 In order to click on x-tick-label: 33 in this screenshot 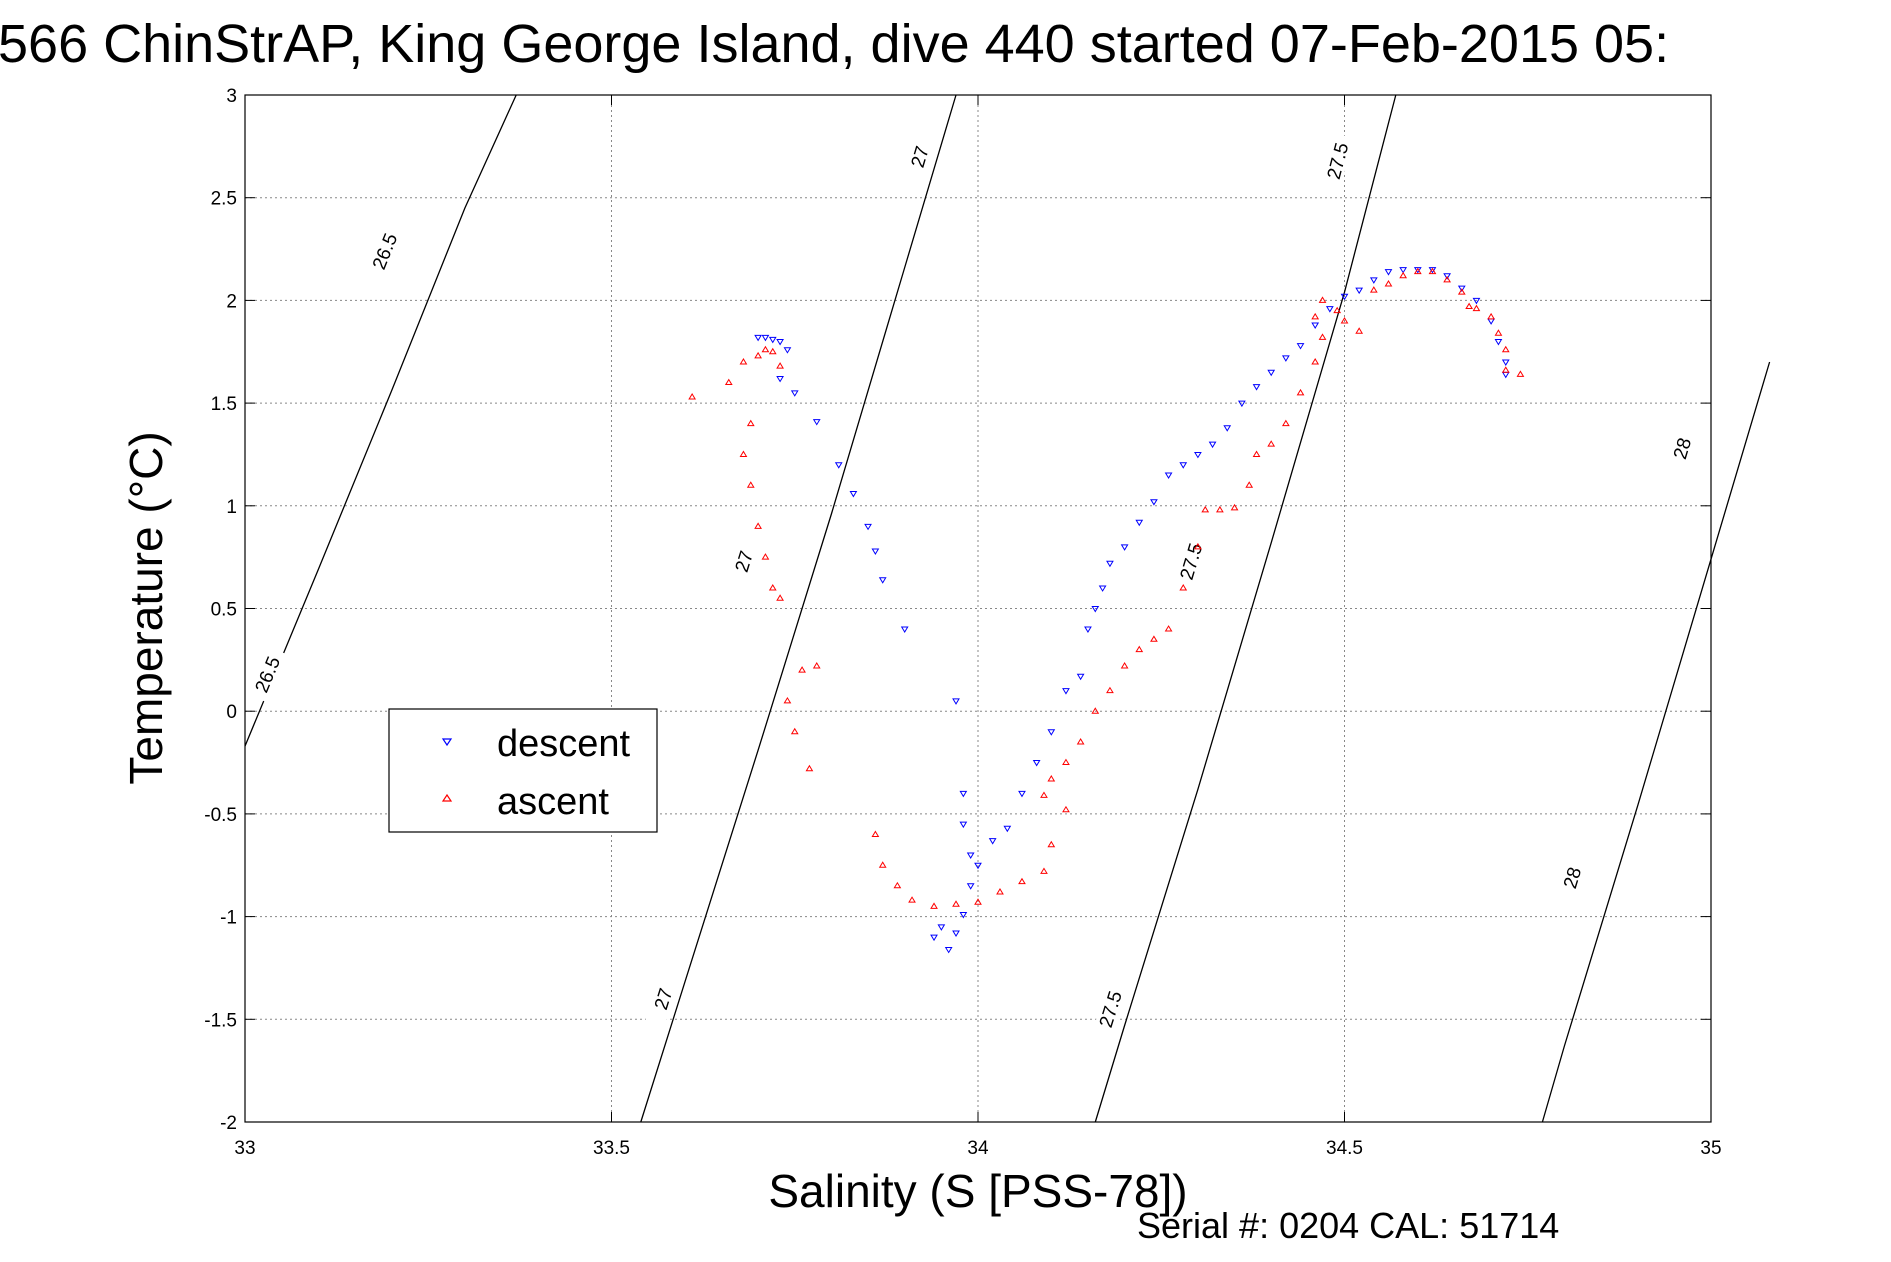, I will do `click(244, 1148)`.